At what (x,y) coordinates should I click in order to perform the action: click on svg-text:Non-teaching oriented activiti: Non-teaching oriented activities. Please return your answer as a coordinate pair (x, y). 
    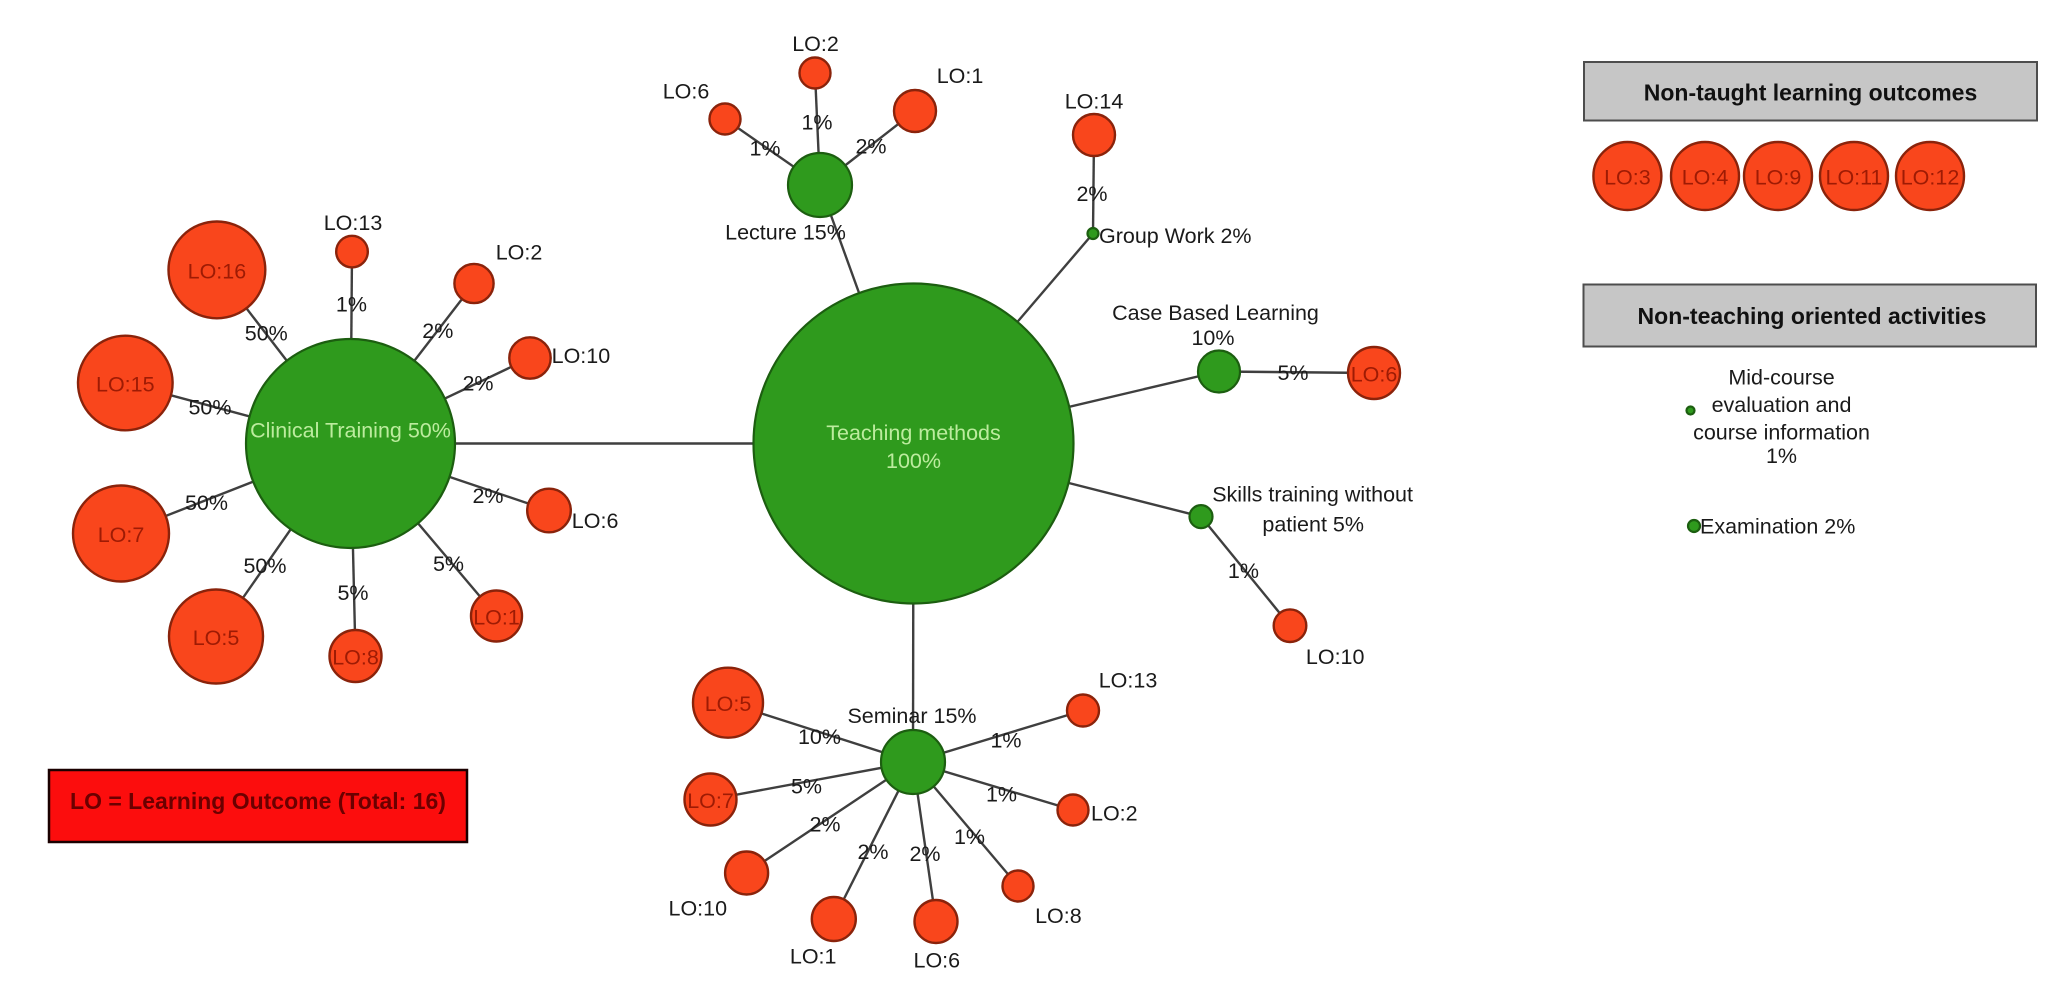
    Looking at the image, I should click on (1812, 316).